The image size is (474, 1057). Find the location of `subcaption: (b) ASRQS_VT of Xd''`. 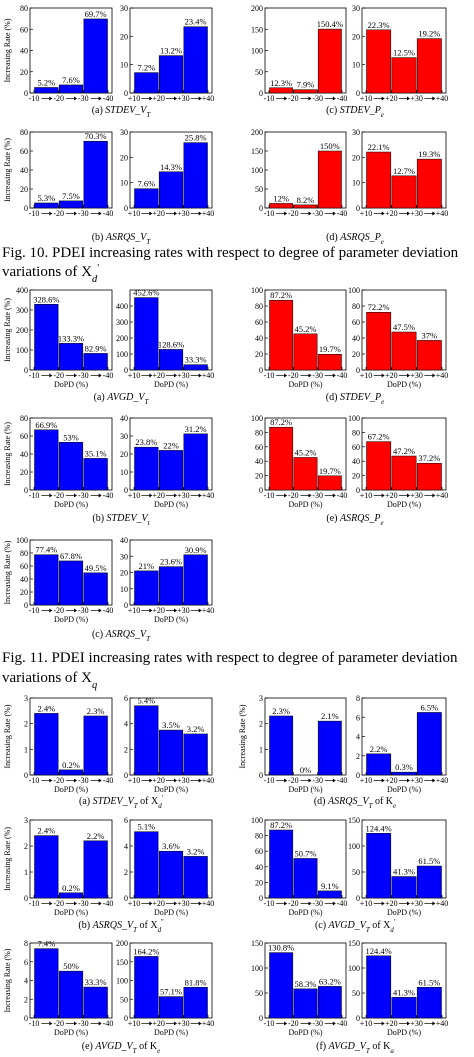

subcaption: (b) ASRQS_VT of Xd'' is located at coordinates (120, 926).